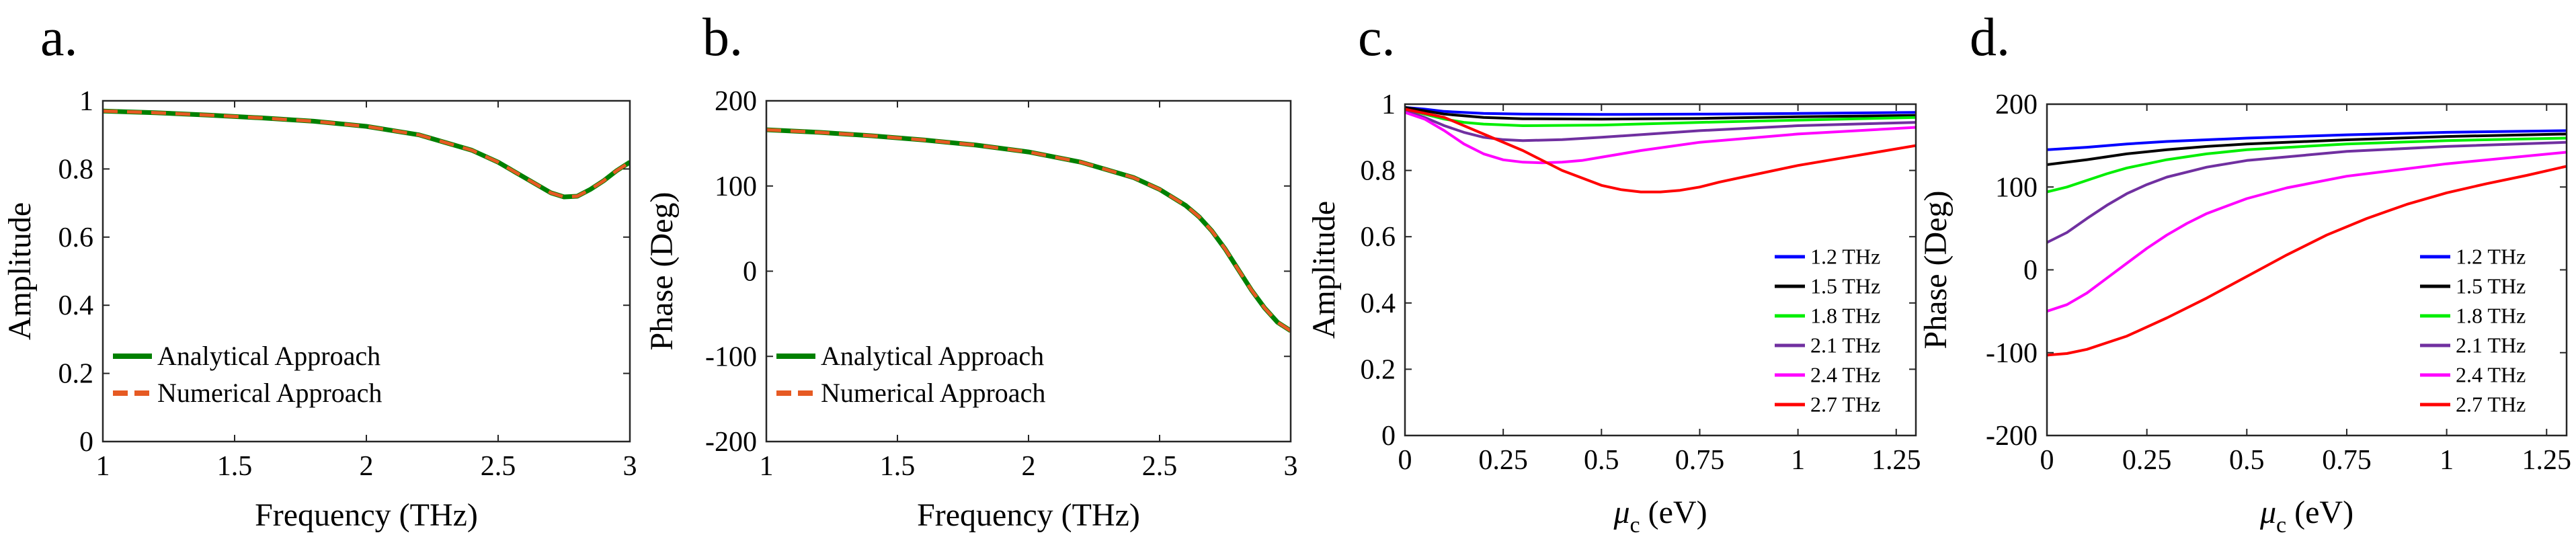 The image size is (2576, 539). What do you see at coordinates (1405, 461) in the screenshot?
I see `x-tick-label: 0` at bounding box center [1405, 461].